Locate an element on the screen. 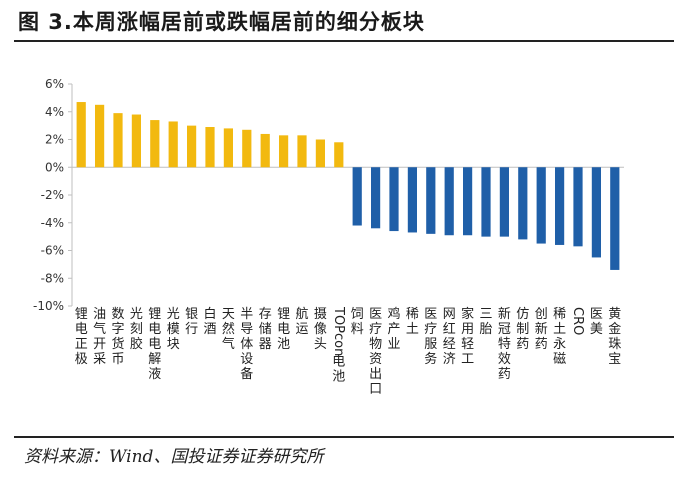  x-category-label: 新冠特效药 is located at coordinates (504, 344).